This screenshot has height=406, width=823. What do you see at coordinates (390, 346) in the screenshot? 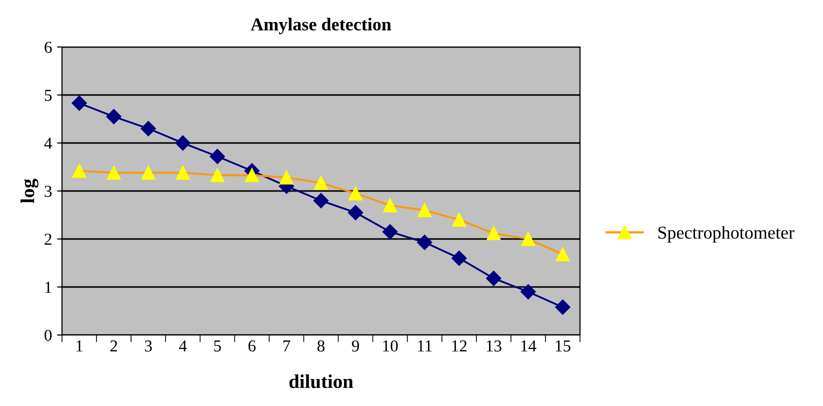
I see `x-tick-label: 10` at bounding box center [390, 346].